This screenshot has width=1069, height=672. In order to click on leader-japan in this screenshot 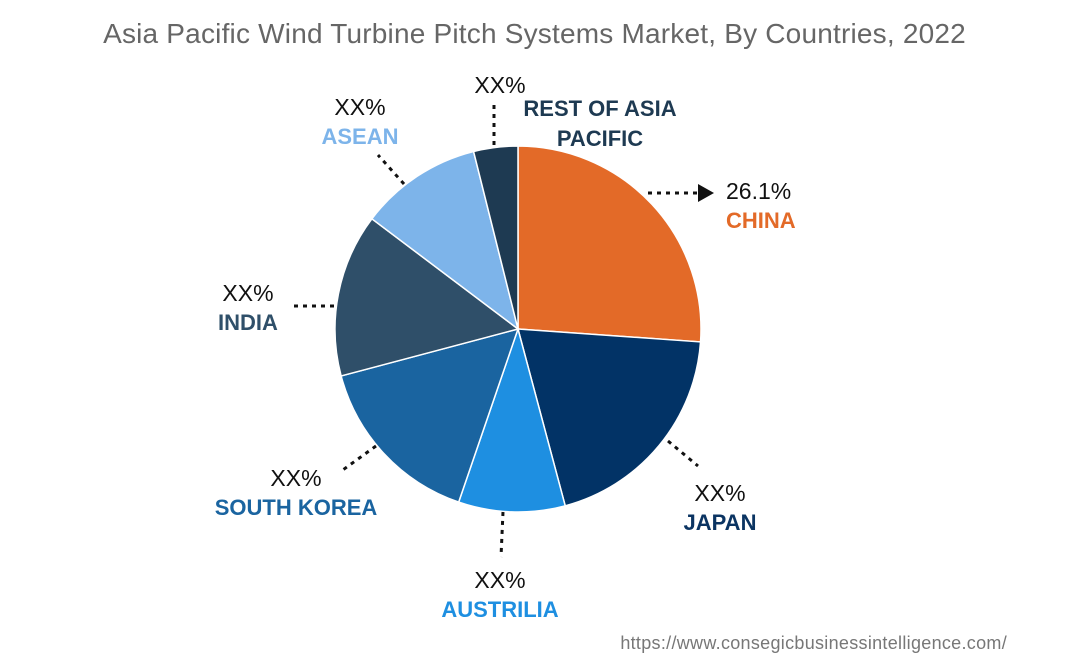, I will do `click(683, 453)`.